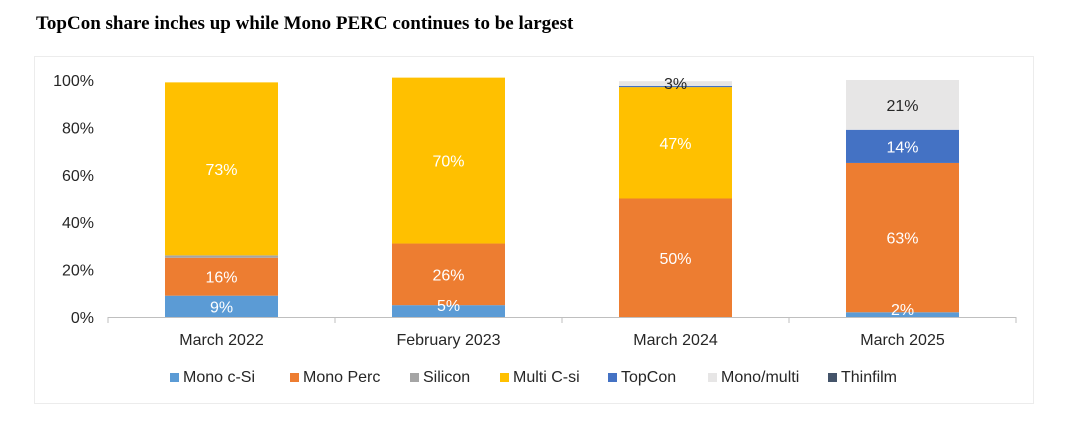 The width and height of the screenshot is (1073, 435). I want to click on data-label-mono-perc-march-2024: 50%, so click(675, 259).